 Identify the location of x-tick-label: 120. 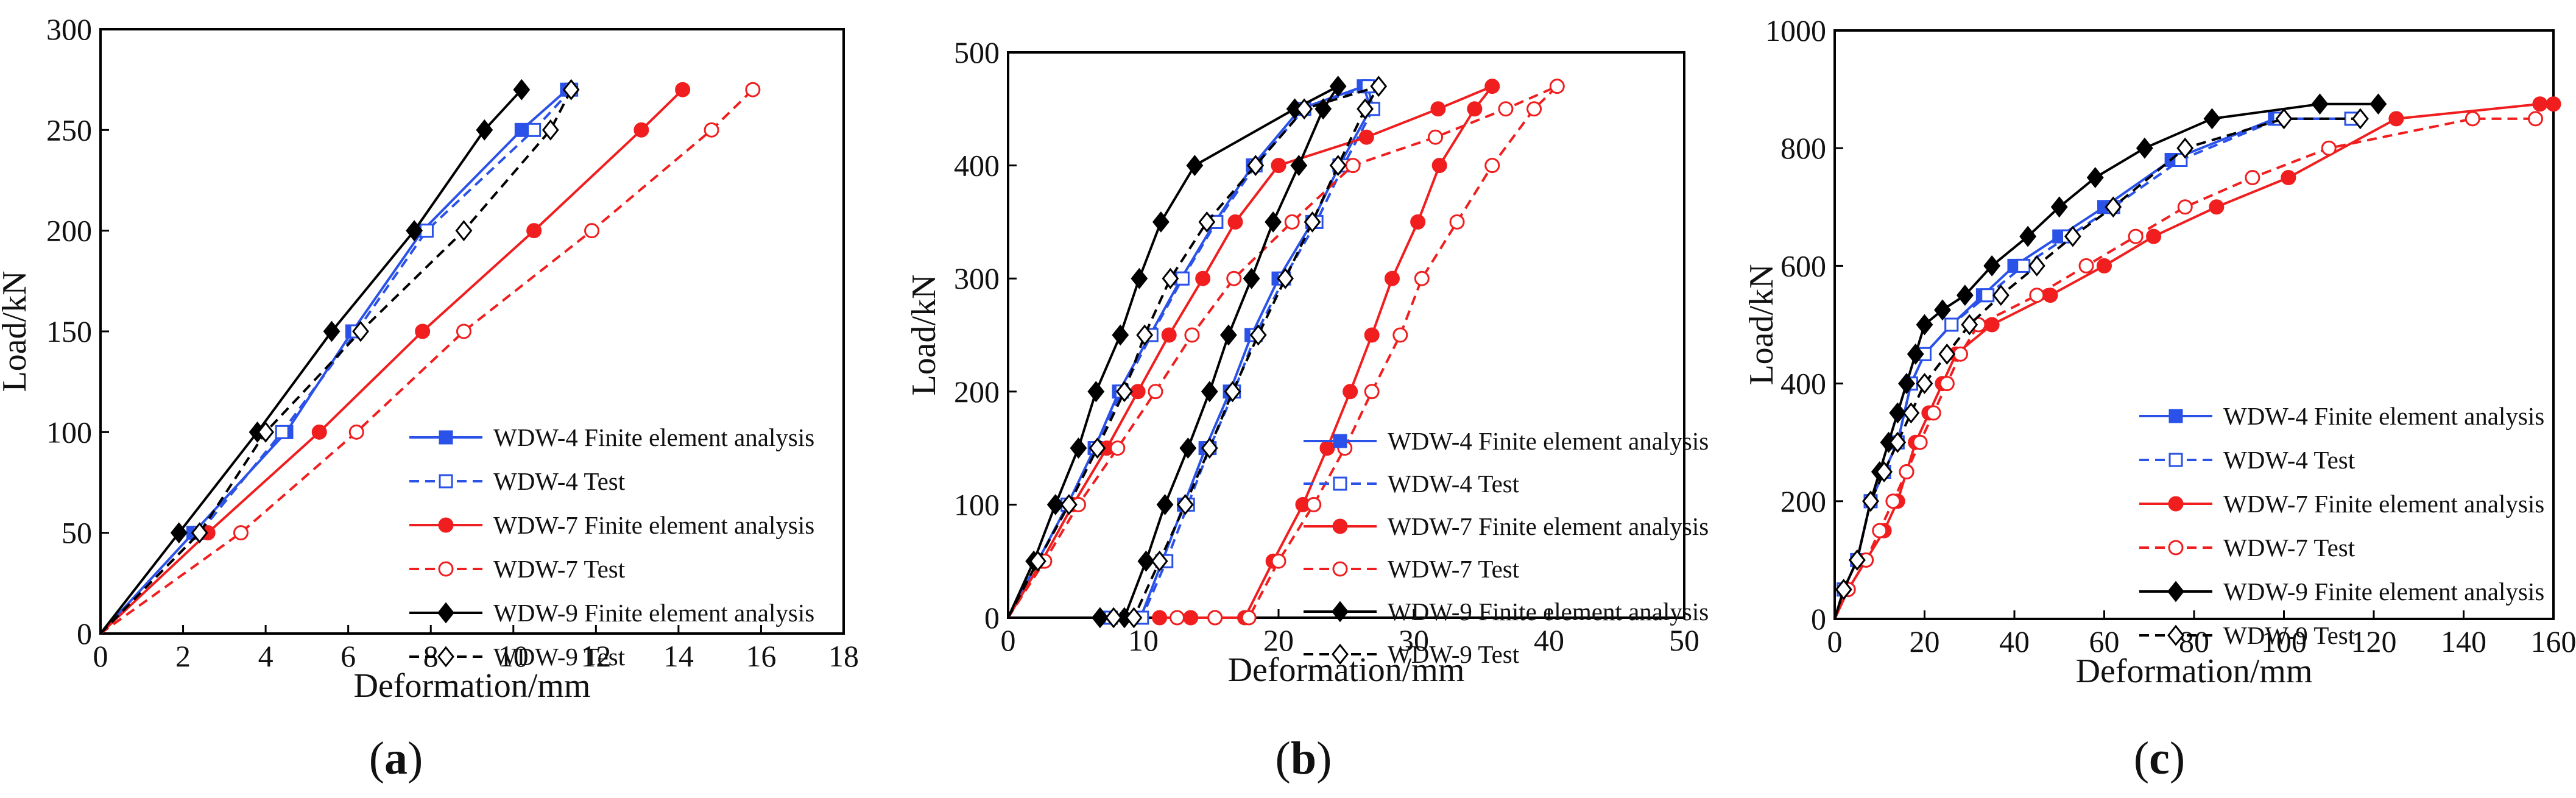
(2374, 641).